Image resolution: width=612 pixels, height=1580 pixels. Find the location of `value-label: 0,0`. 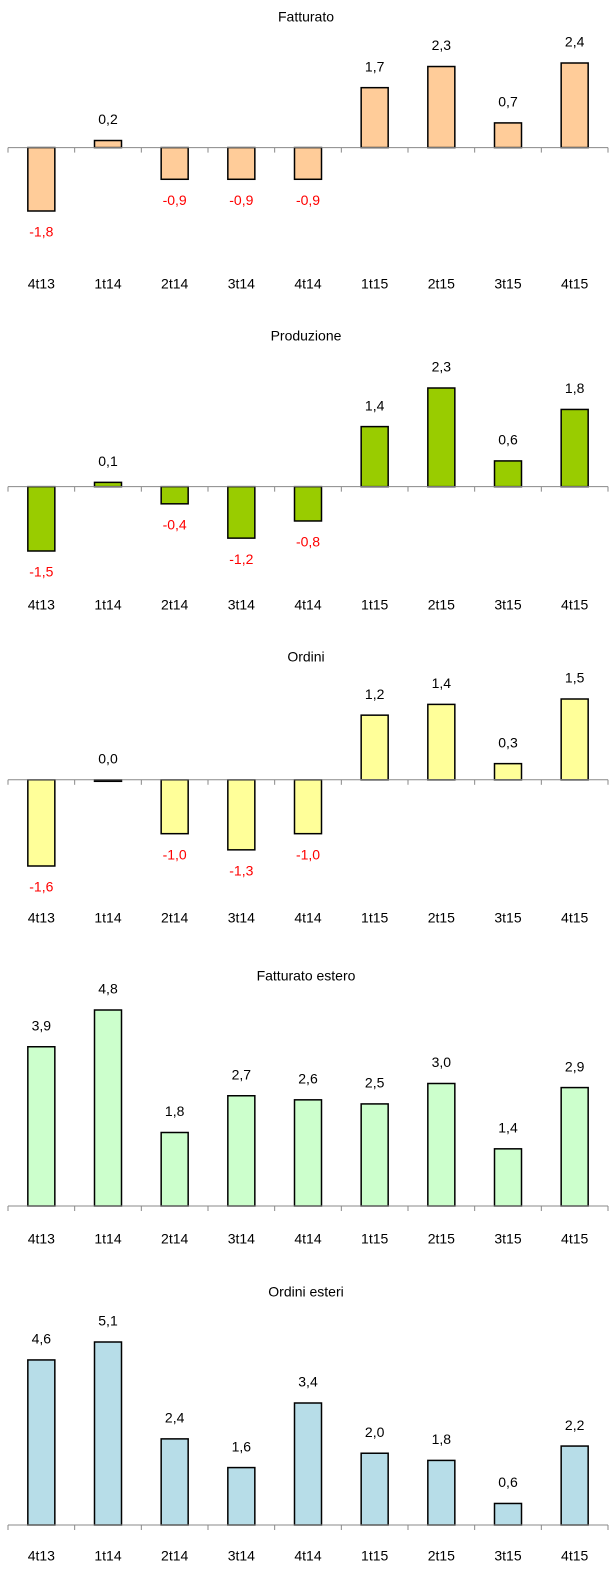

value-label: 0,0 is located at coordinates (108, 759).